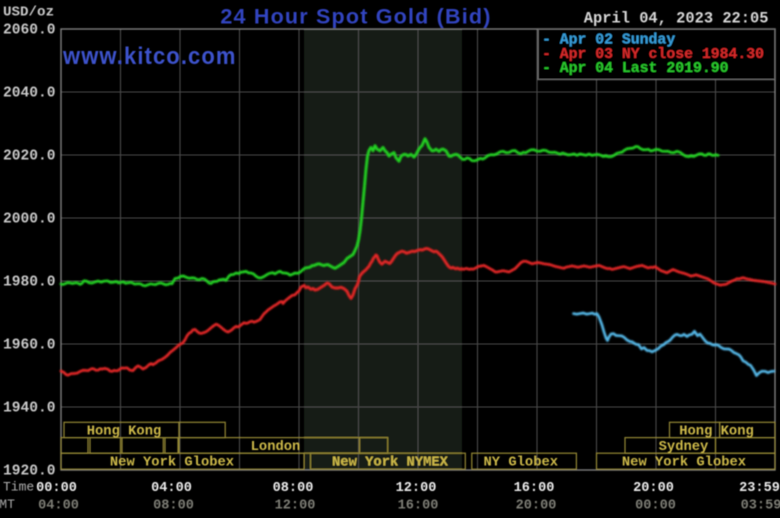 This screenshot has height=518, width=780. Describe the element at coordinates (18, 487) in the screenshot. I see `svg-text: Time` at that location.